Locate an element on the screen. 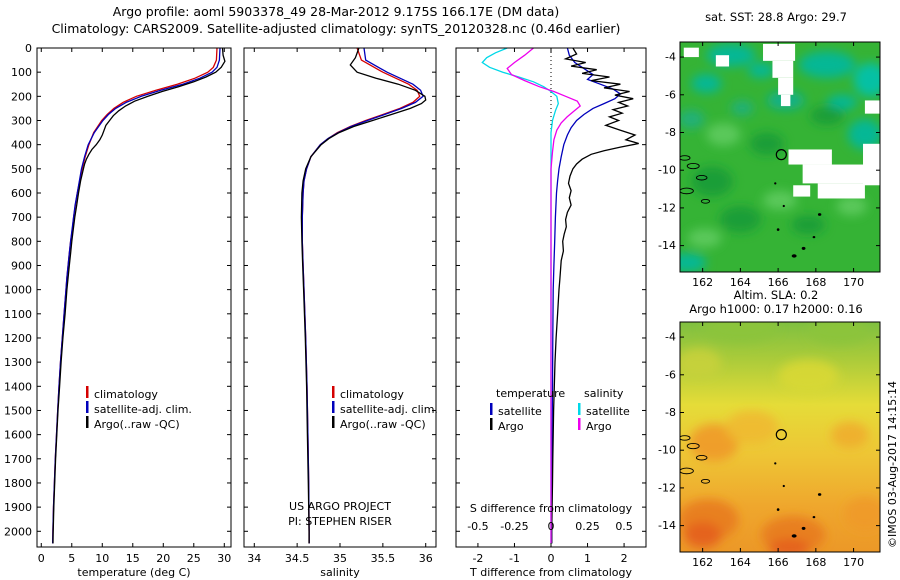  lat-tick-label: -6 is located at coordinates (670, 94).